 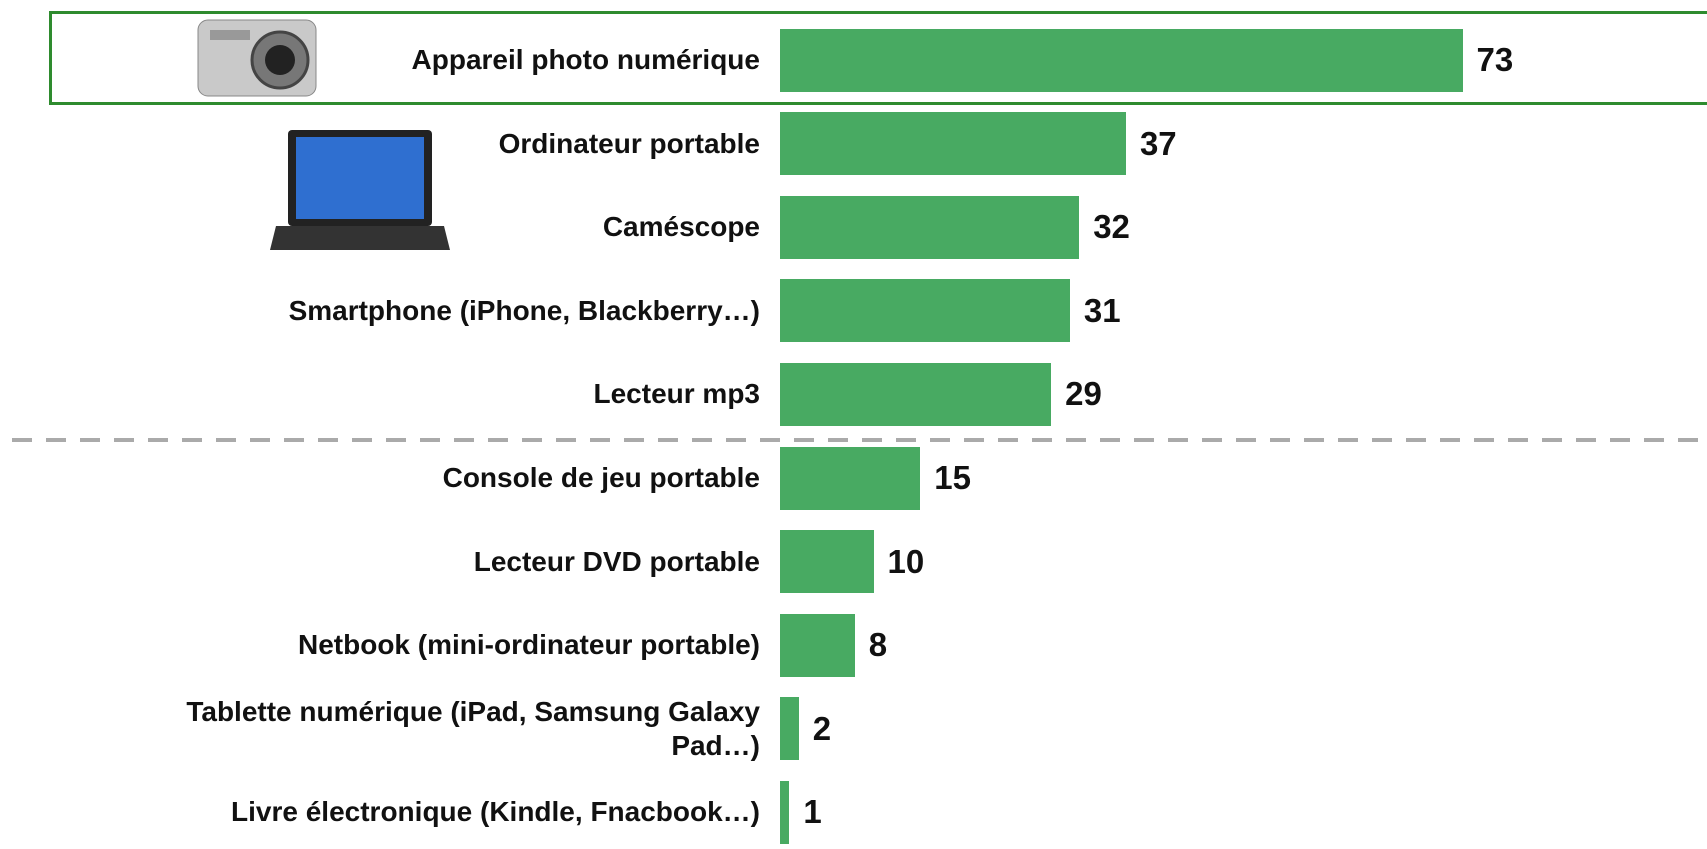 What do you see at coordinates (878, 645) in the screenshot?
I see `value-label: 8` at bounding box center [878, 645].